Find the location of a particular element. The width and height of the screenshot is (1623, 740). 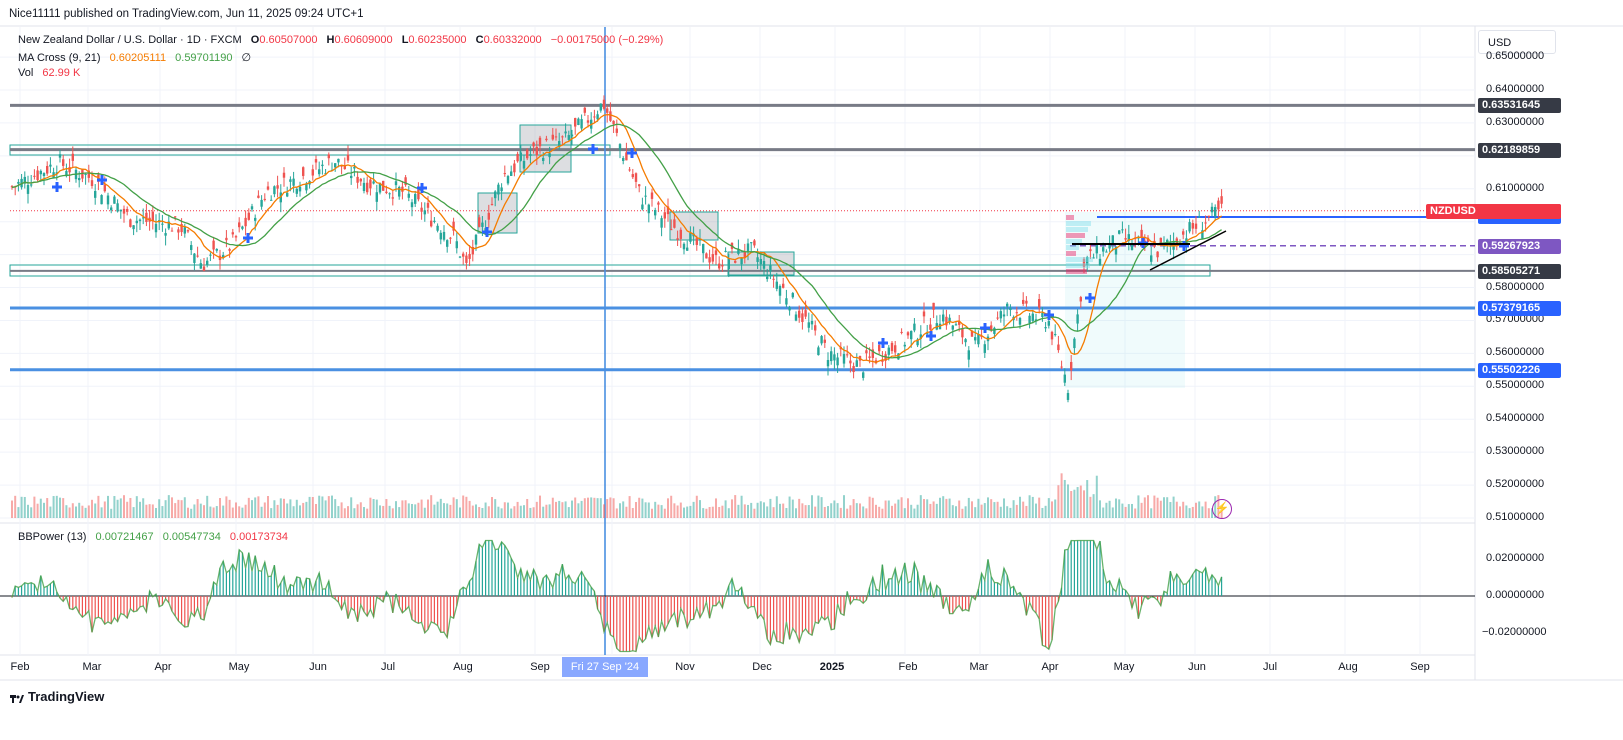

price-axis-label: 0.64000000 is located at coordinates (1515, 89).